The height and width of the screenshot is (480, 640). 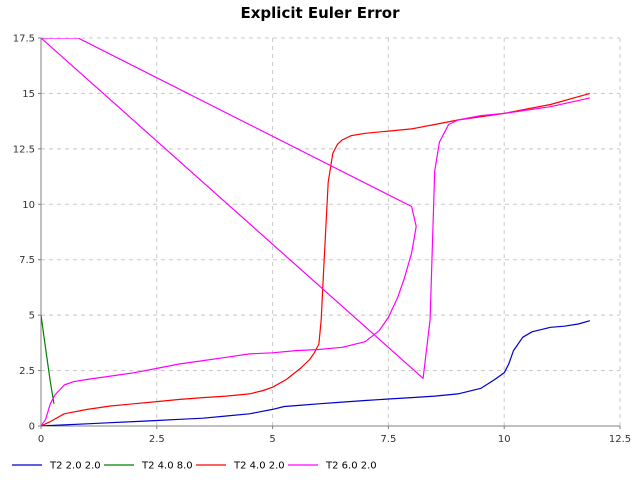 What do you see at coordinates (28, 205) in the screenshot?
I see `y-tick-label: 10` at bounding box center [28, 205].